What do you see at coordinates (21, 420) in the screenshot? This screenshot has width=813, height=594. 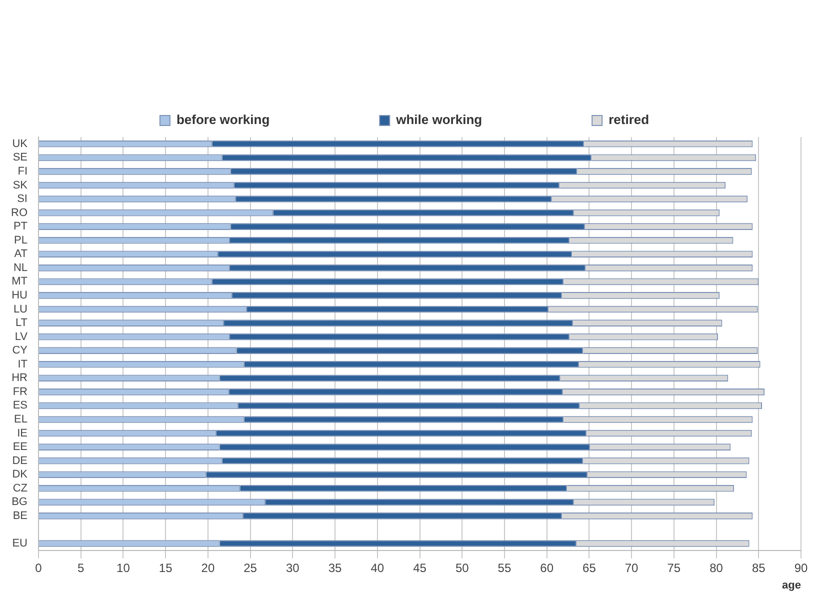 I see `y-tick-label: EL` at bounding box center [21, 420].